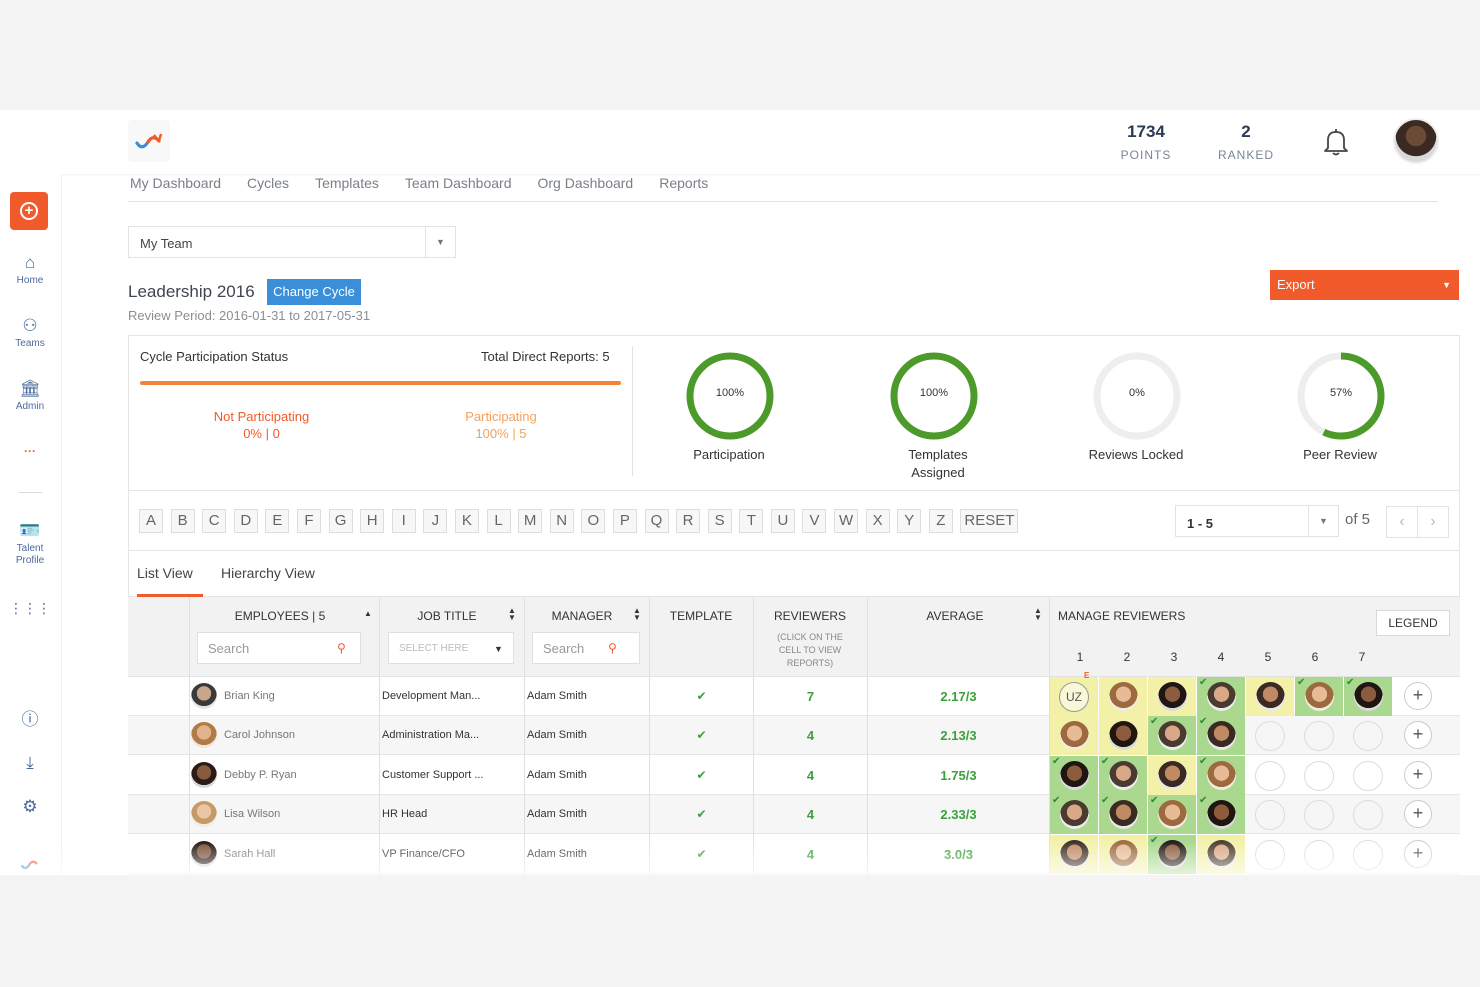 The image size is (1480, 987). What do you see at coordinates (846, 521) in the screenshot?
I see `letter-filter-w: W` at bounding box center [846, 521].